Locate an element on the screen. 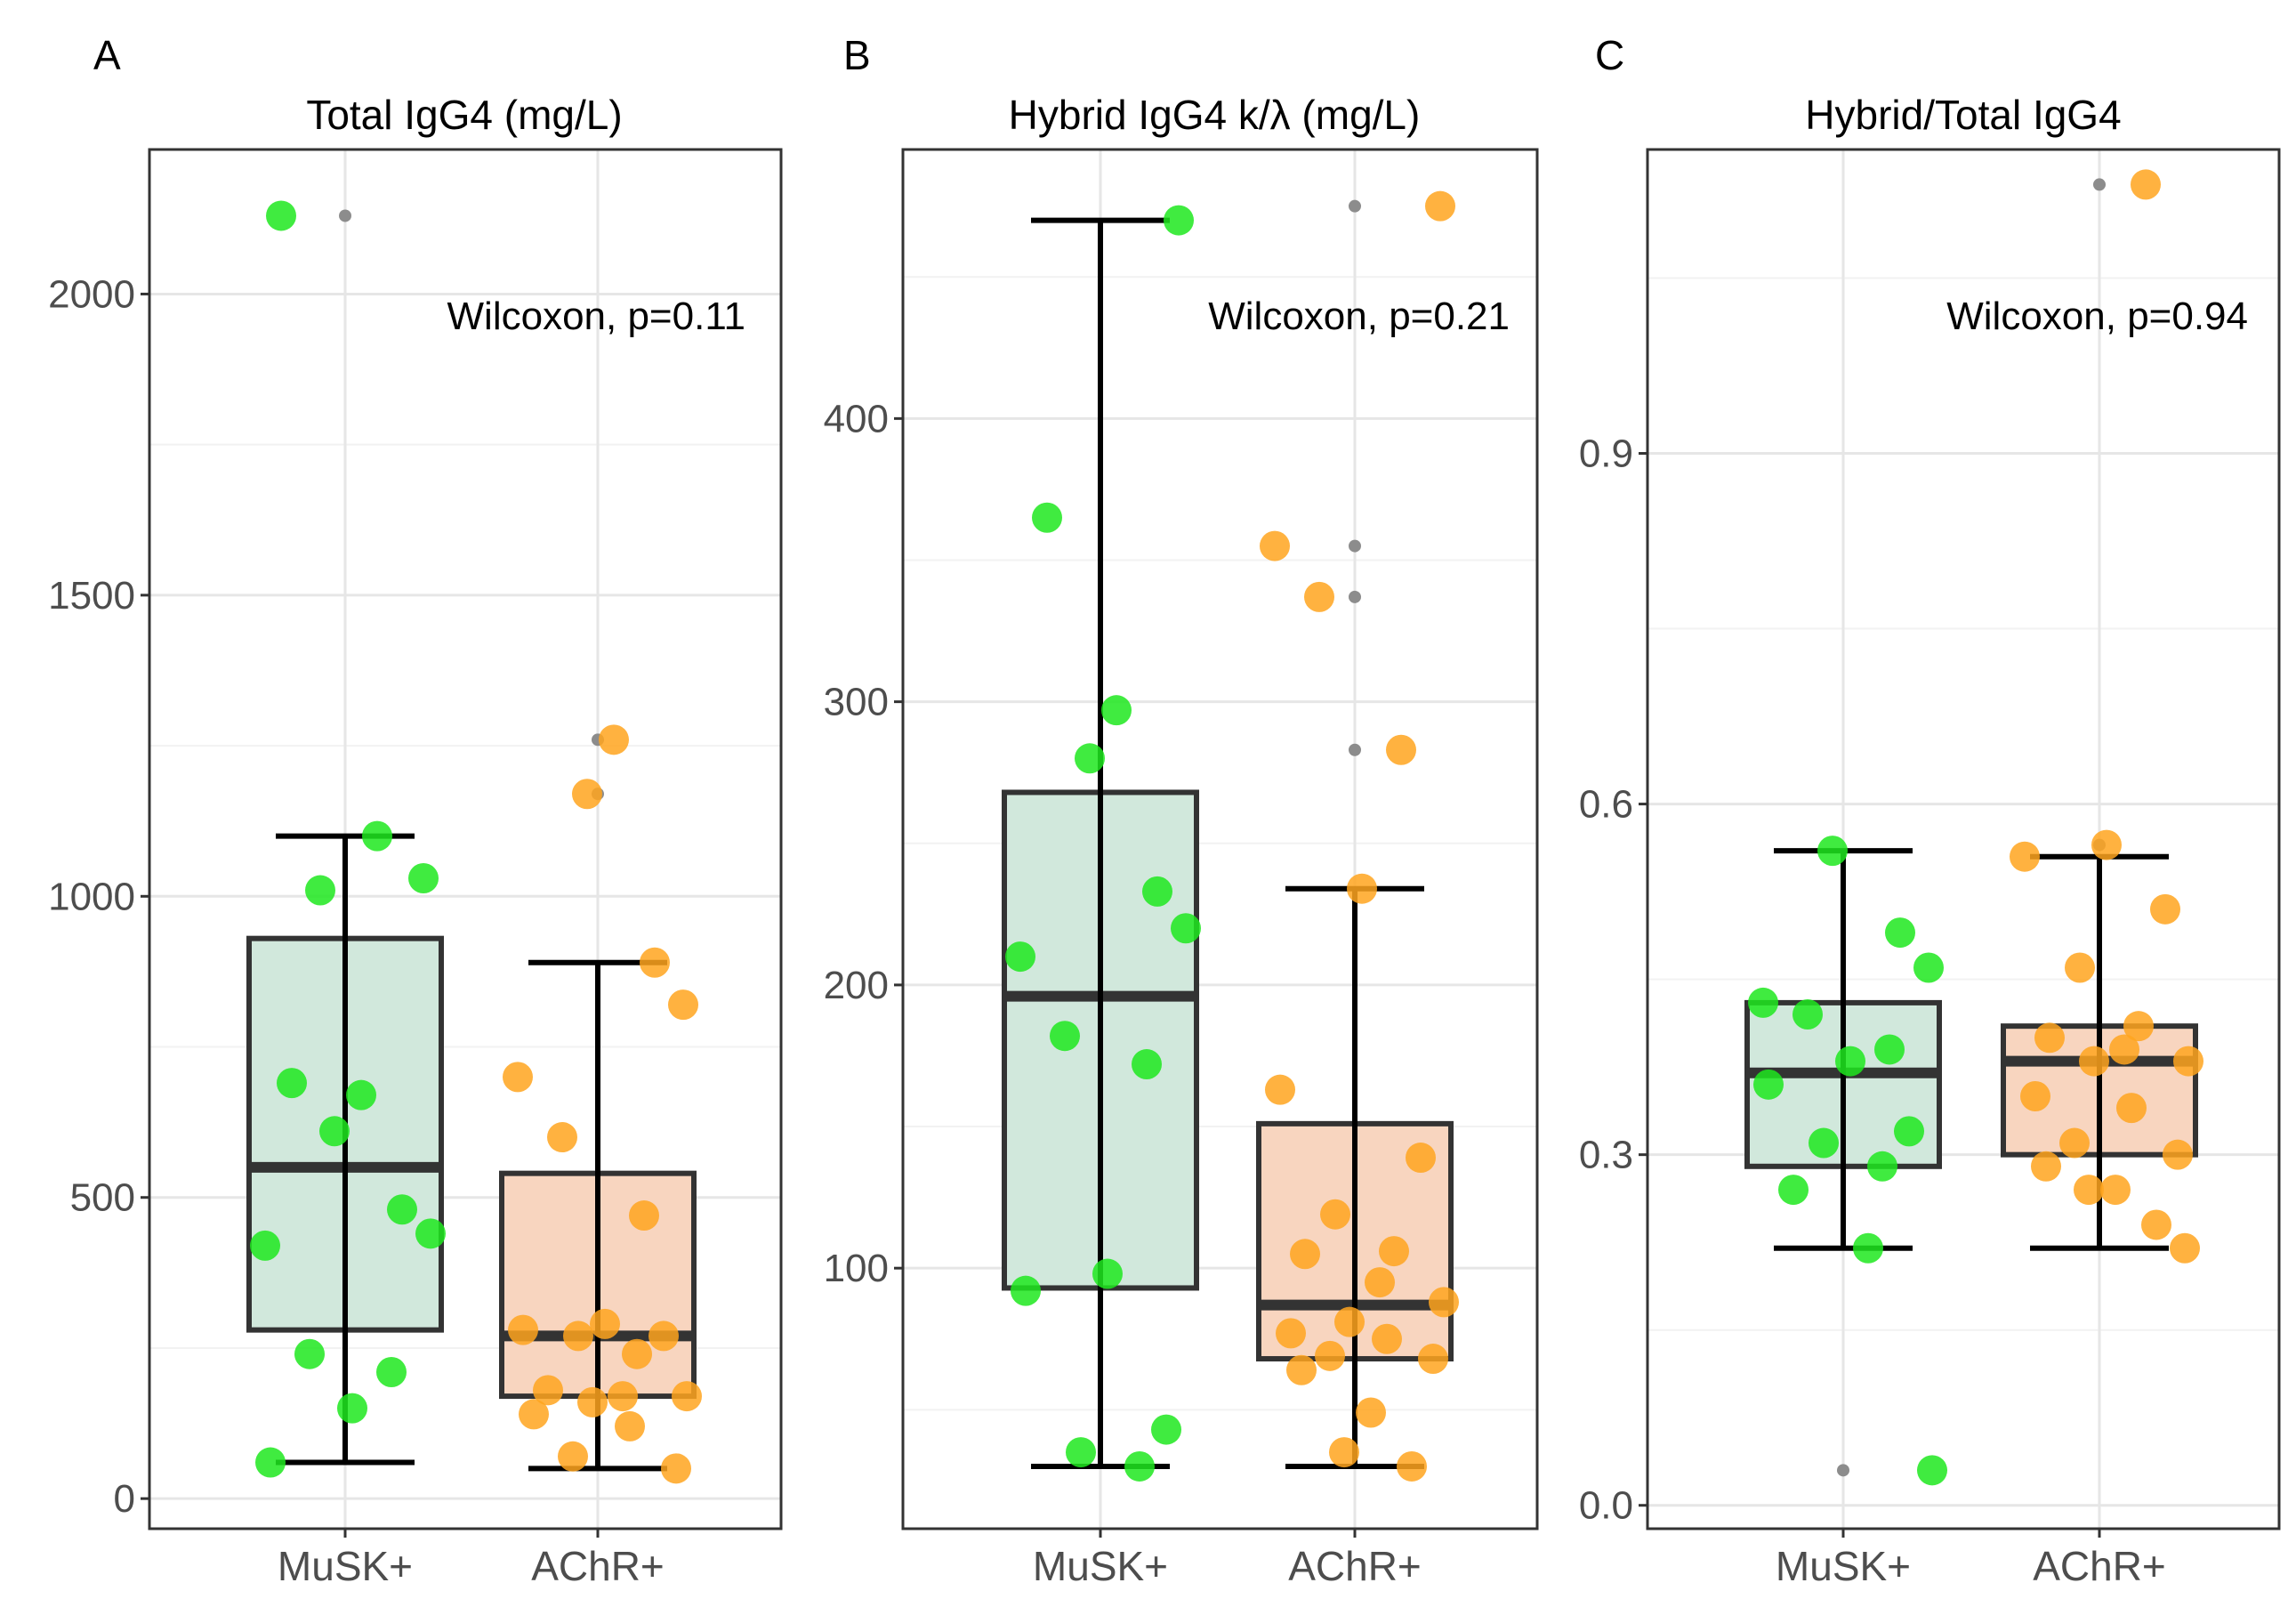  panel-b-y-tick-label: 300 is located at coordinates (856, 702).